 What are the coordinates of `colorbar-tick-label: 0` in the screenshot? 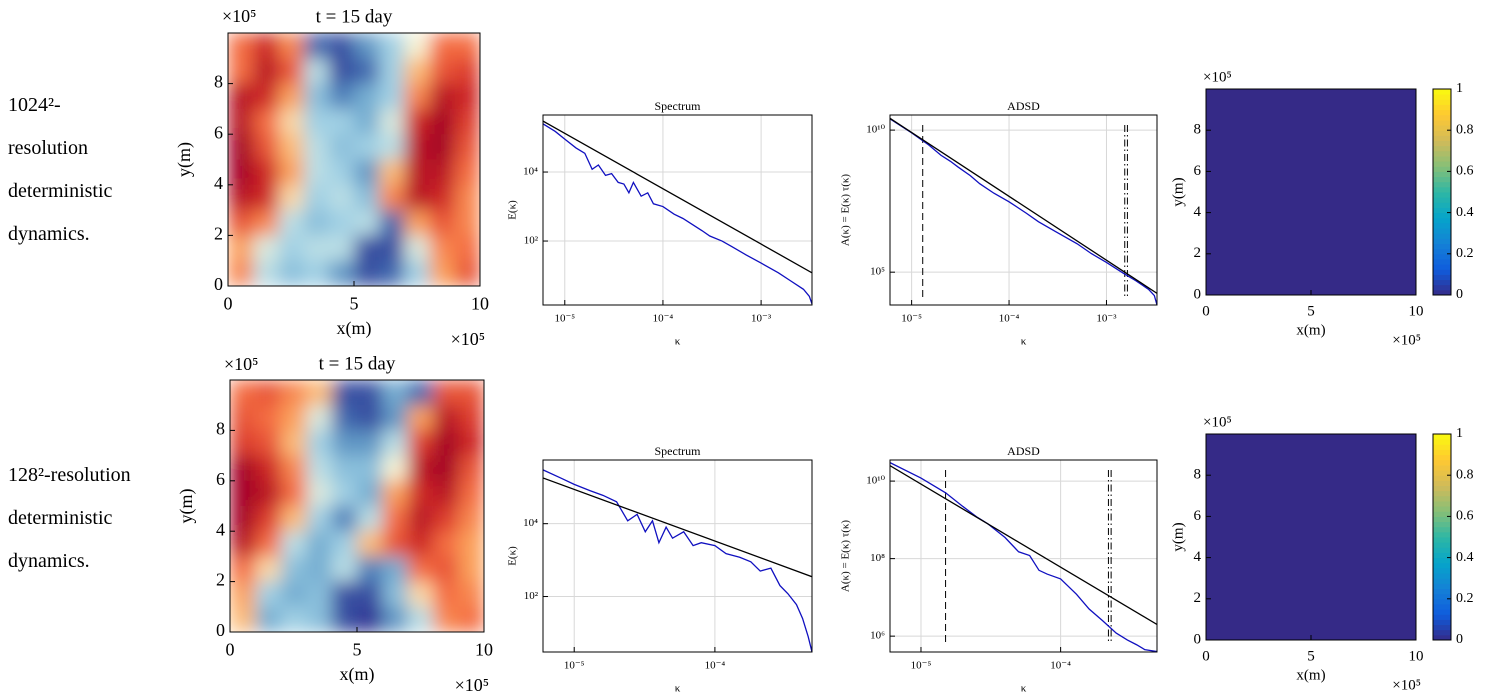 It's located at (1459, 294).